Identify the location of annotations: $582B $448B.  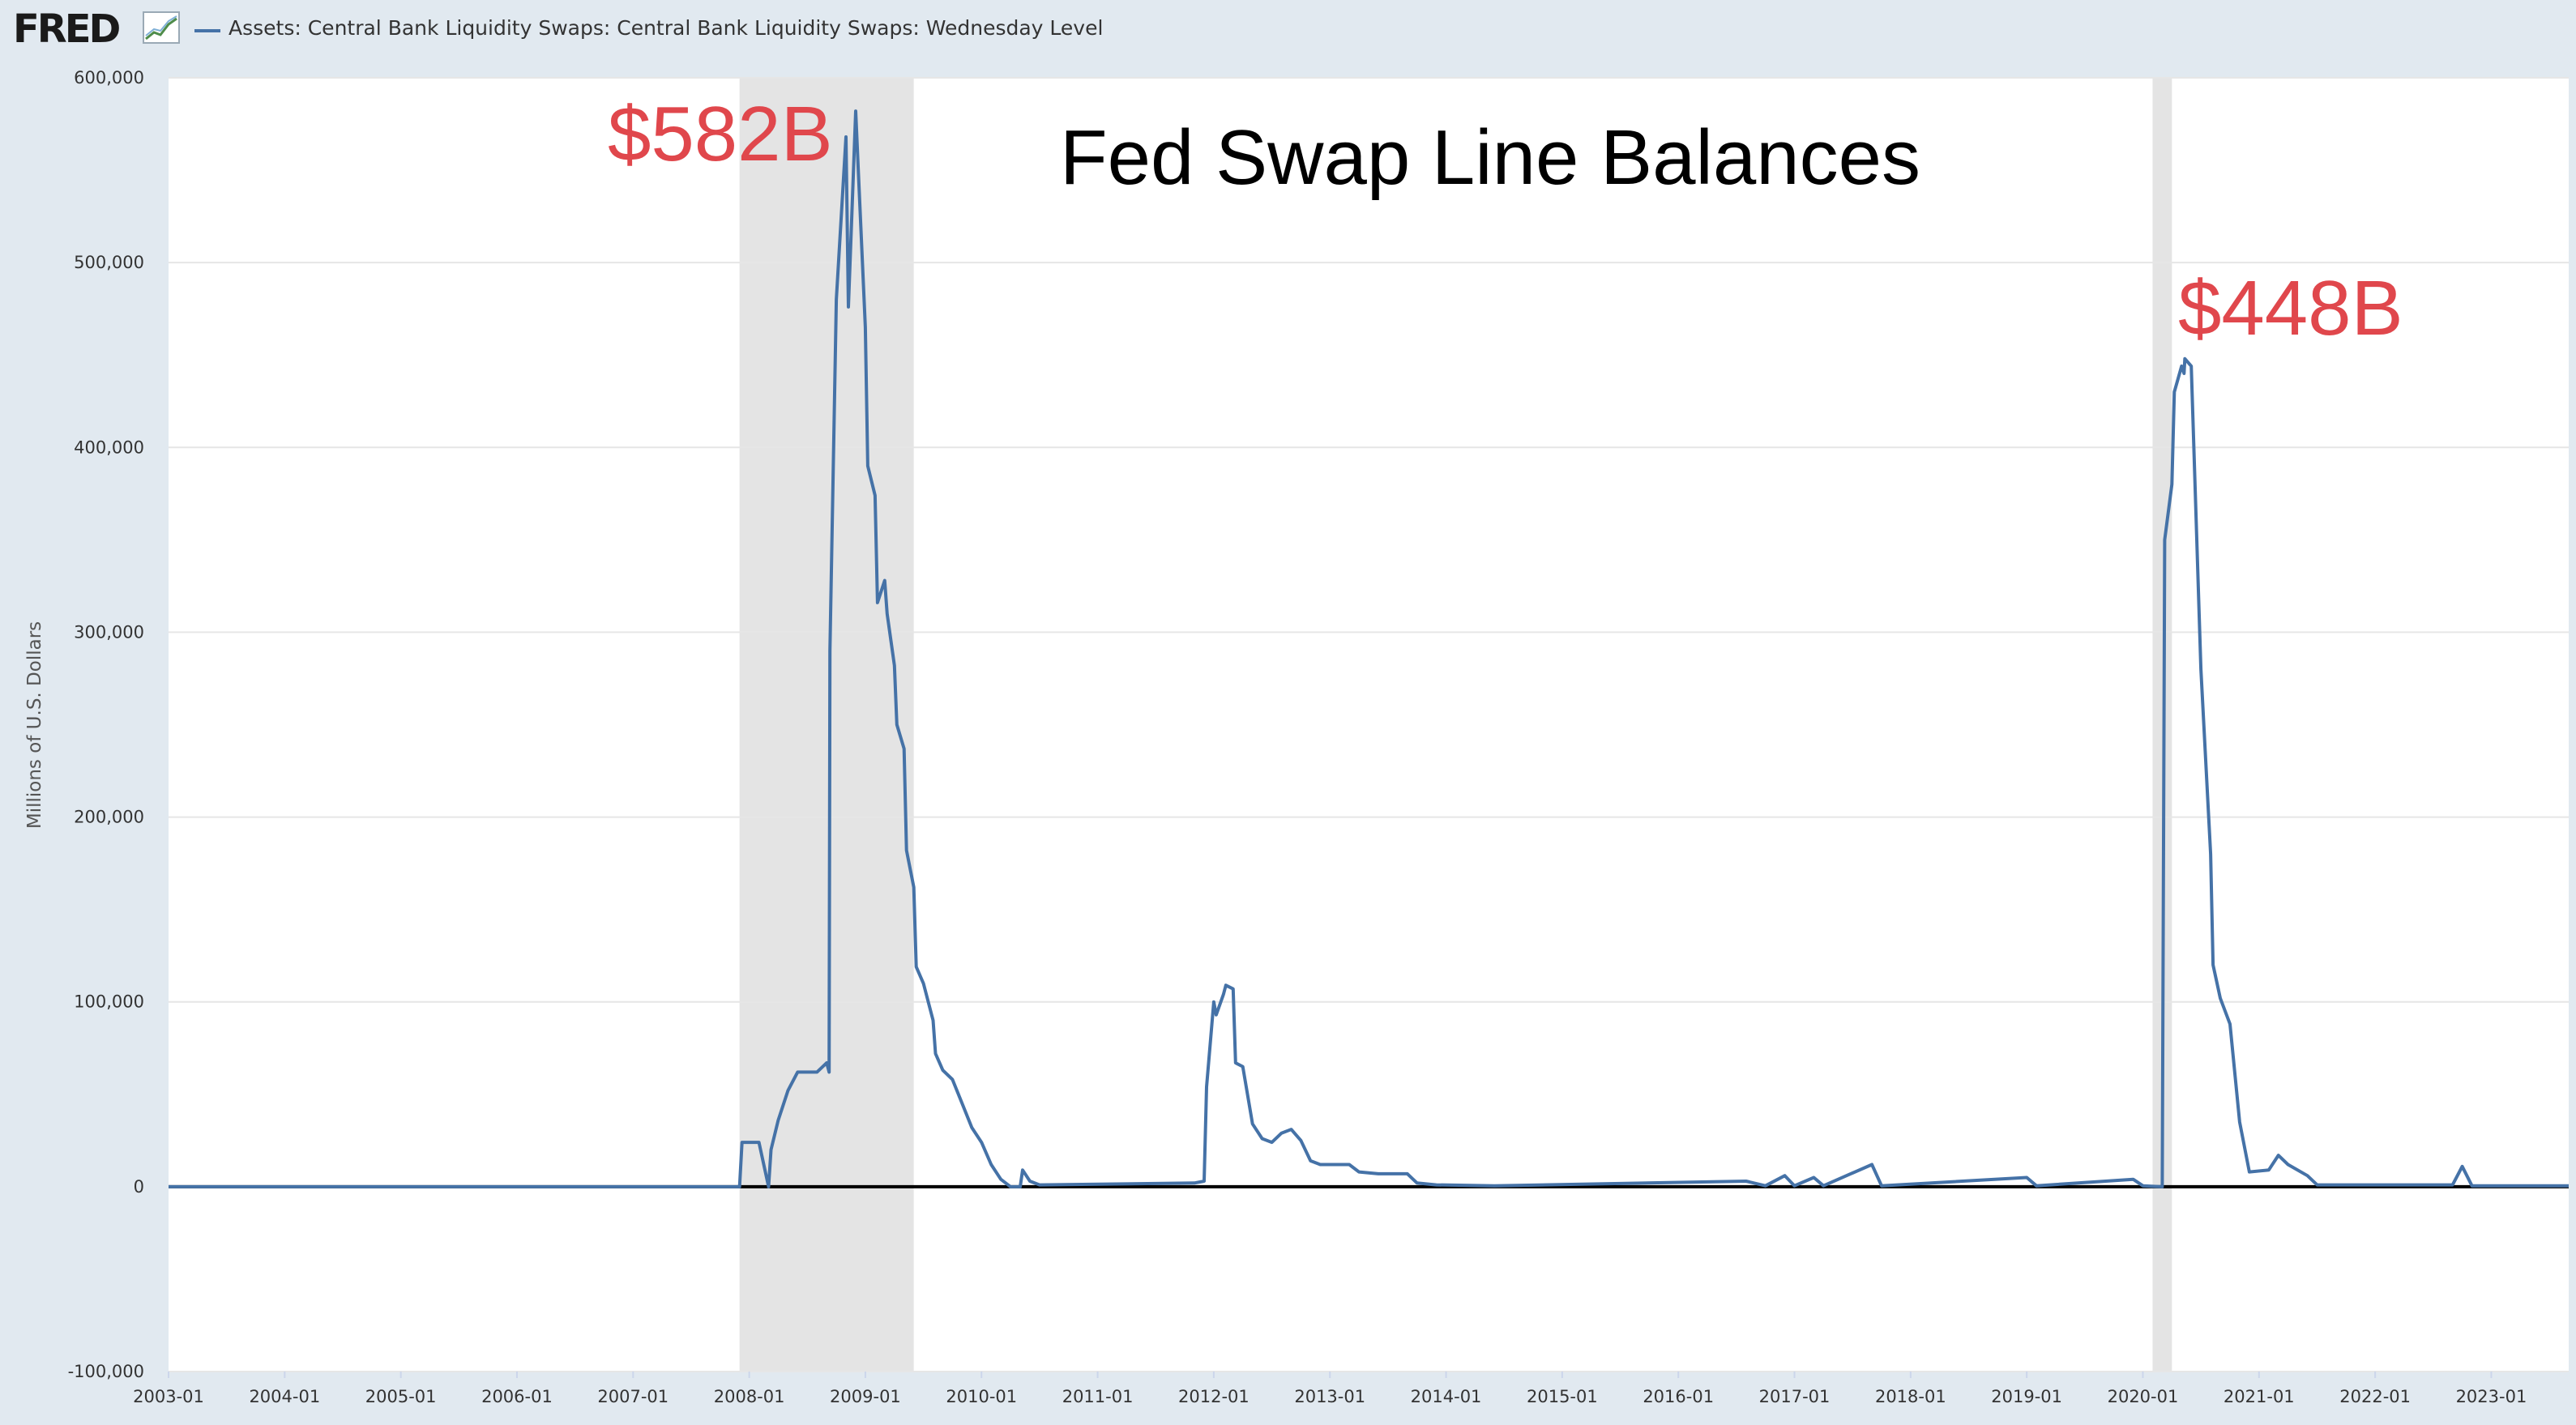
(1505, 222).